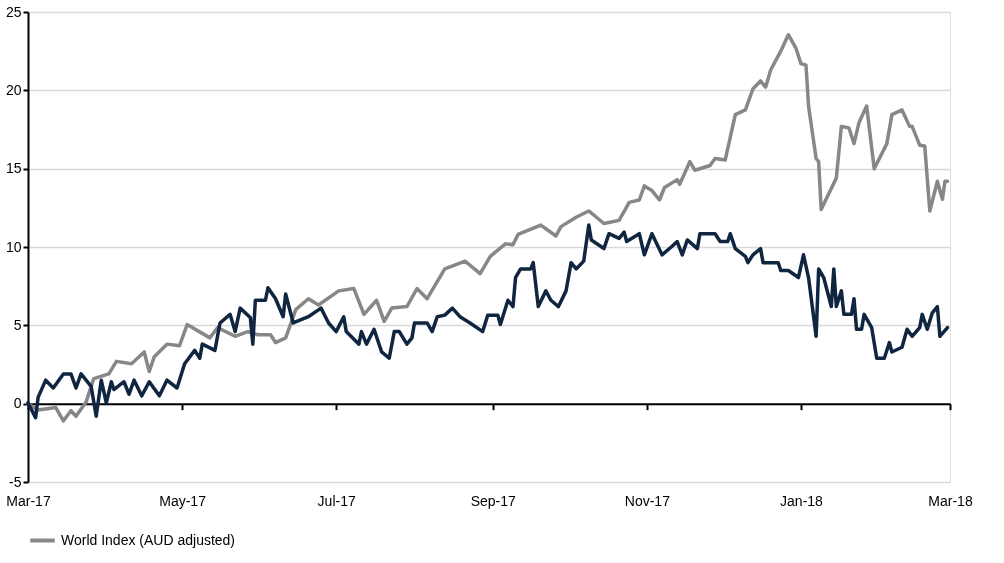  What do you see at coordinates (183, 500) in the screenshot?
I see `x-tick-label: May-17` at bounding box center [183, 500].